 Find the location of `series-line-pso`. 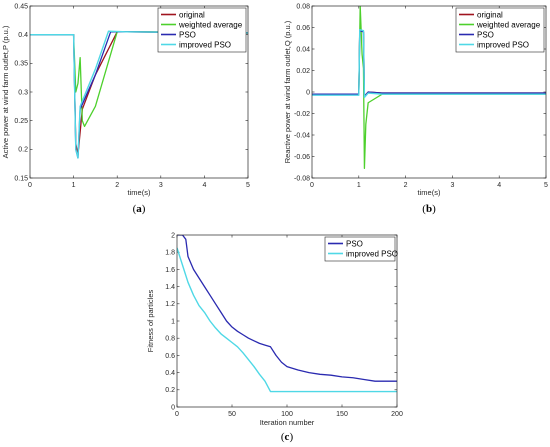

series-line-pso is located at coordinates (287, 308).